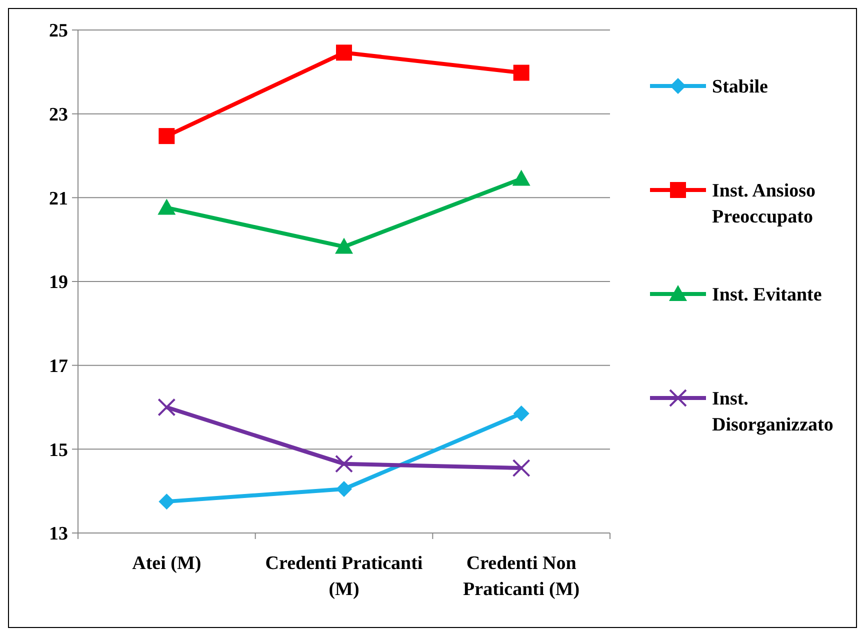 The height and width of the screenshot is (636, 865). What do you see at coordinates (58, 534) in the screenshot?
I see `y-tick-label: 13` at bounding box center [58, 534].